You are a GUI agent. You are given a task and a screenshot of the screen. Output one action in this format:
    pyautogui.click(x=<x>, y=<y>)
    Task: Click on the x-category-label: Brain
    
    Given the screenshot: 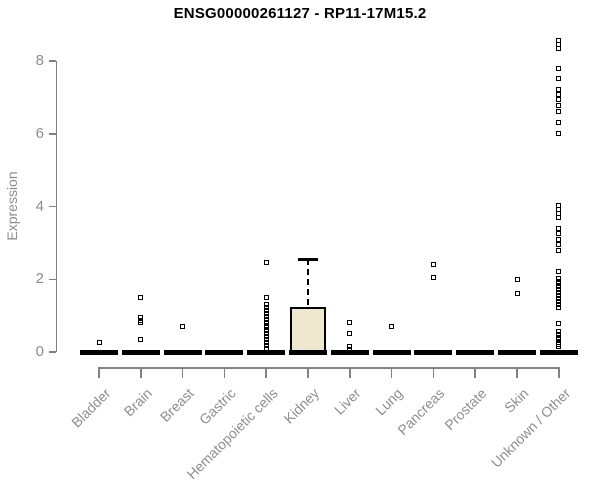 What is the action you would take?
    pyautogui.click(x=138, y=402)
    